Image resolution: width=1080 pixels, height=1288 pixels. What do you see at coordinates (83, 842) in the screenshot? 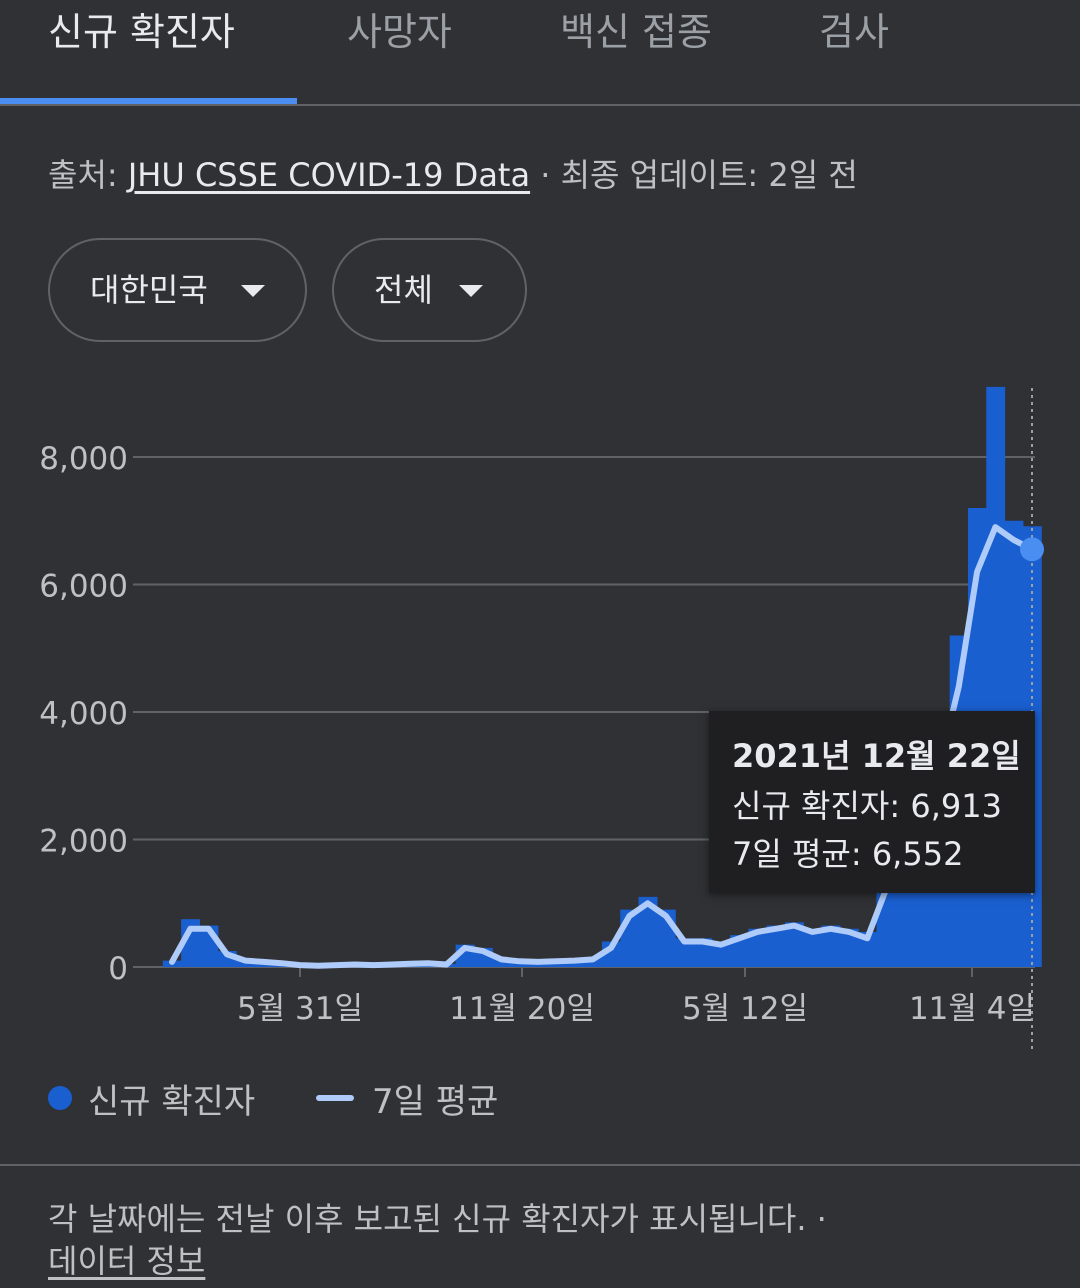
I see `y-tick-label: 2,000` at bounding box center [83, 842].